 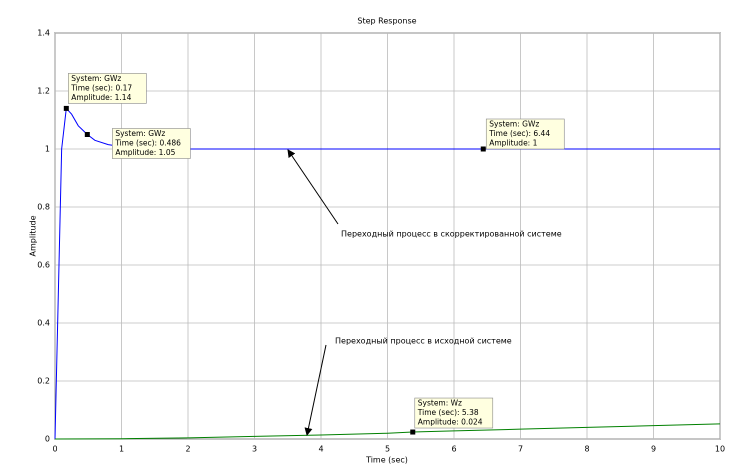 I want to click on y-axis-label: Amplitude, so click(x=33, y=235).